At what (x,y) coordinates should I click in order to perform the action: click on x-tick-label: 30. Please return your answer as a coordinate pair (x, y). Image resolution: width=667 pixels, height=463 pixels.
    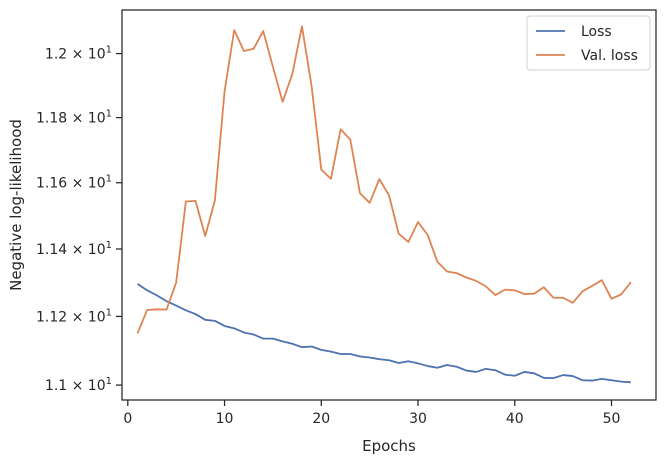
    Looking at the image, I should click on (418, 419).